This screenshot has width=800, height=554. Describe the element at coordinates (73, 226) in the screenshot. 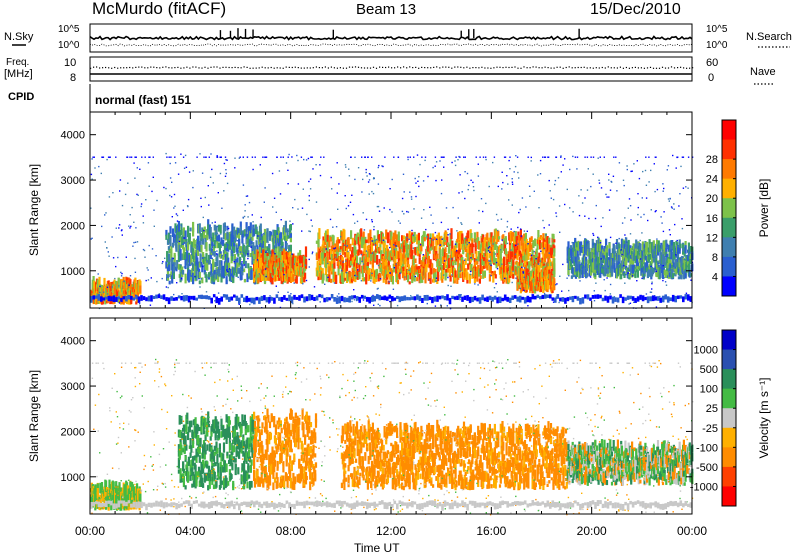

I see `y-tick-label: 2000` at that location.